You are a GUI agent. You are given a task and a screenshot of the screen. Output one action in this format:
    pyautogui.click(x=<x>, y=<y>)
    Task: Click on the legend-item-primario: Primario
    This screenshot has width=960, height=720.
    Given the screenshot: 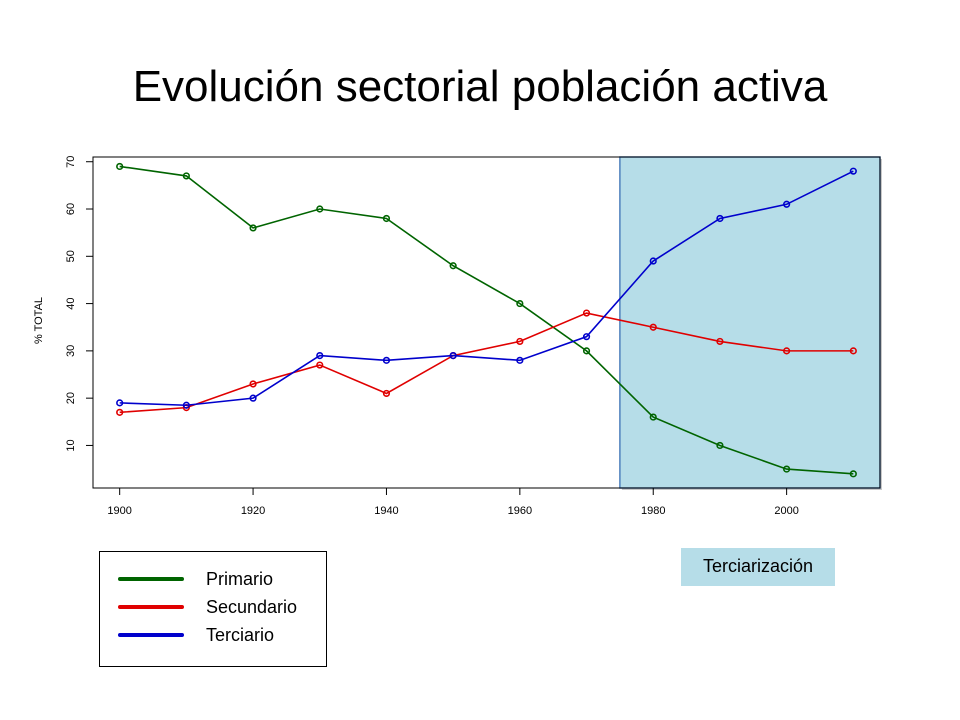 What is the action you would take?
    pyautogui.click(x=213, y=579)
    